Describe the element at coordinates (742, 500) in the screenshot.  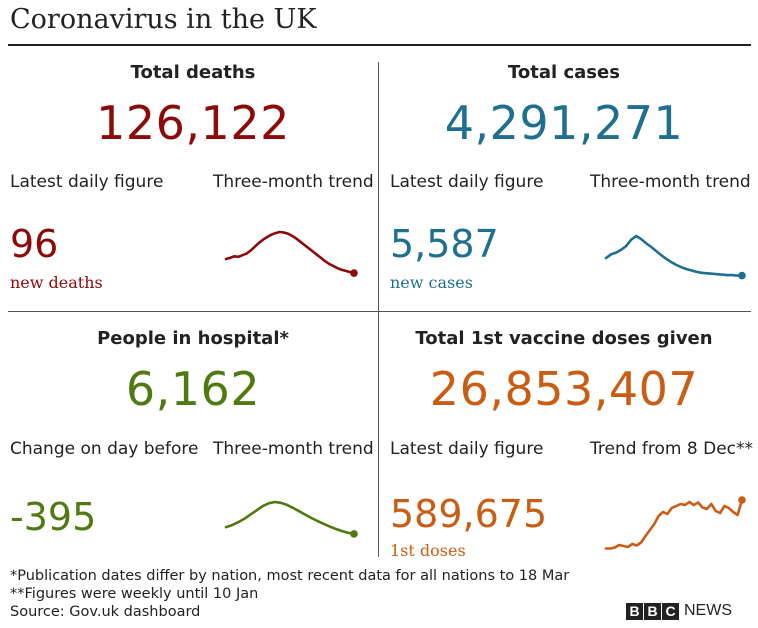
I see `vaccine-trend-end-marker` at that location.